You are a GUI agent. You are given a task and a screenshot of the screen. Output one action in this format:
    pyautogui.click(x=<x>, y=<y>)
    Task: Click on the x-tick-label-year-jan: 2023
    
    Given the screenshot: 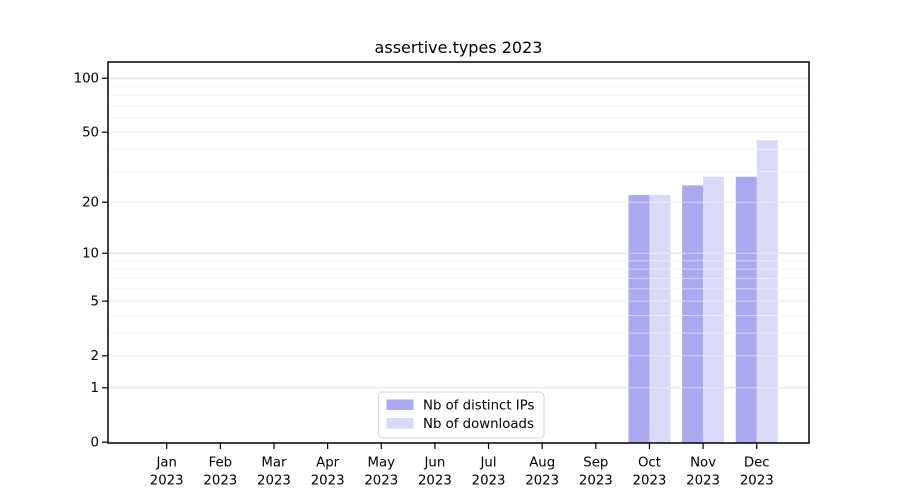 What is the action you would take?
    pyautogui.click(x=167, y=481)
    